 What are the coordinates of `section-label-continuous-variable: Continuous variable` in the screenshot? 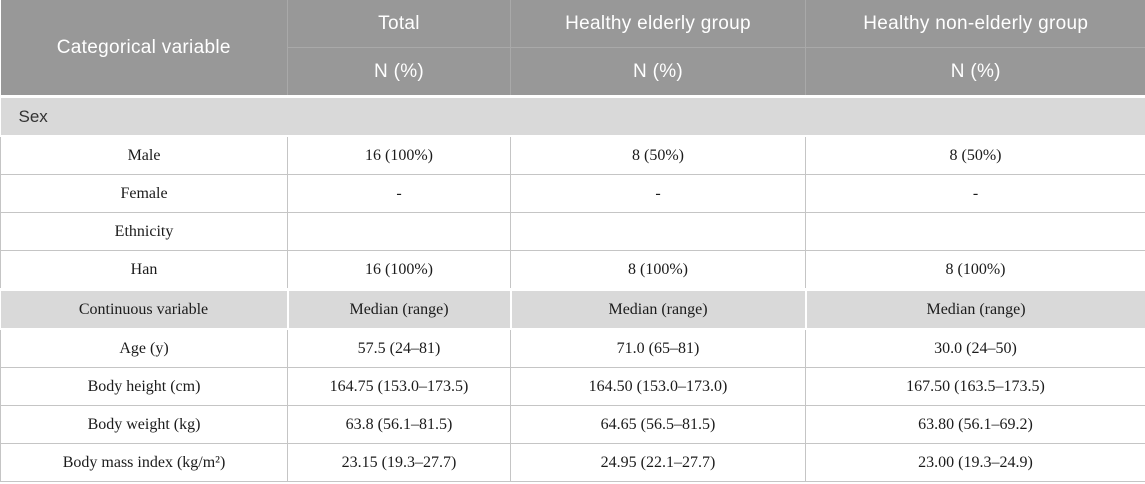 It's located at (144, 309).